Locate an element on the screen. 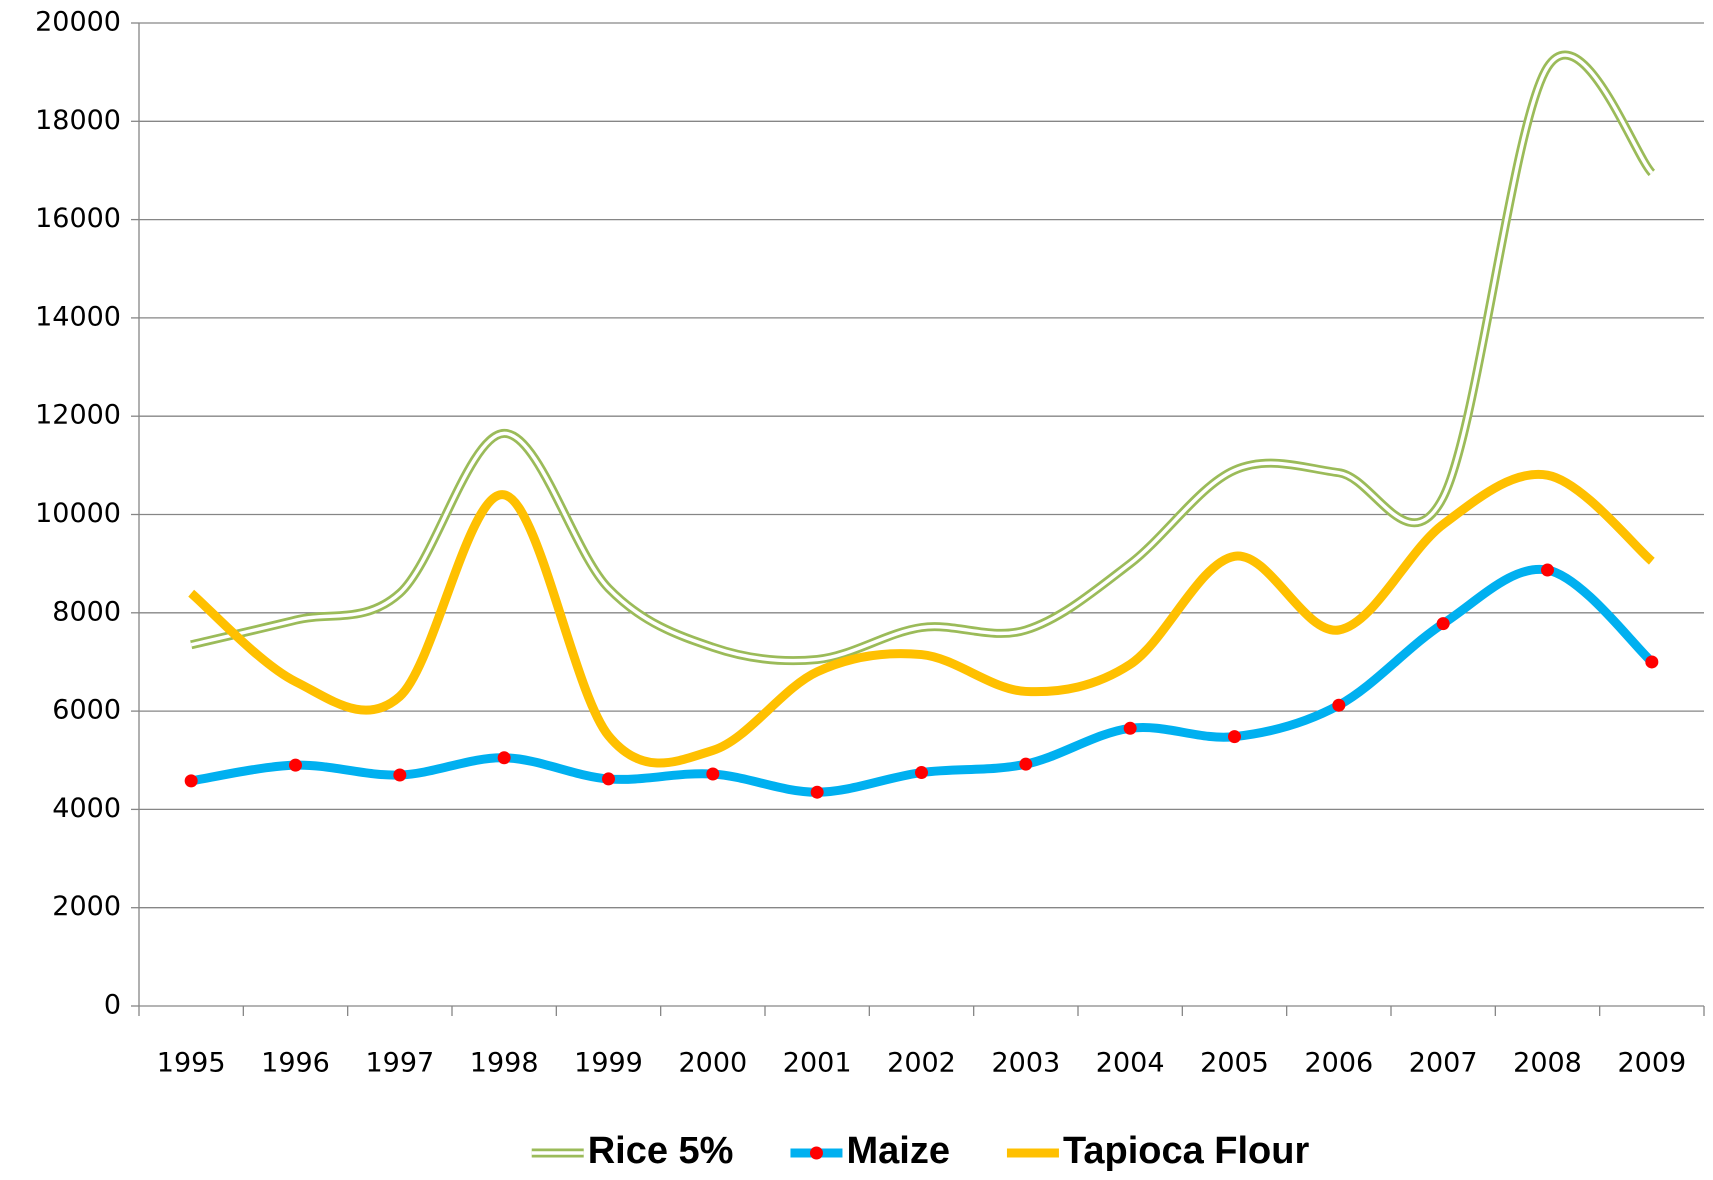  x-tick-label: 1999 is located at coordinates (608, 1063).